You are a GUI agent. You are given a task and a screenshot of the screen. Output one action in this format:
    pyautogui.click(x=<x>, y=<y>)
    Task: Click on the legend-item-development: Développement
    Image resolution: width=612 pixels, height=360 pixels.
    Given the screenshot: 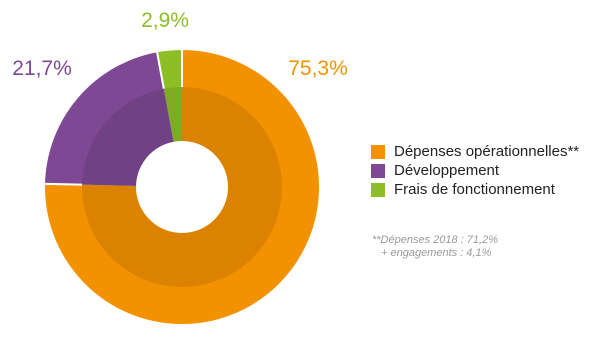 What is the action you would take?
    pyautogui.click(x=475, y=170)
    